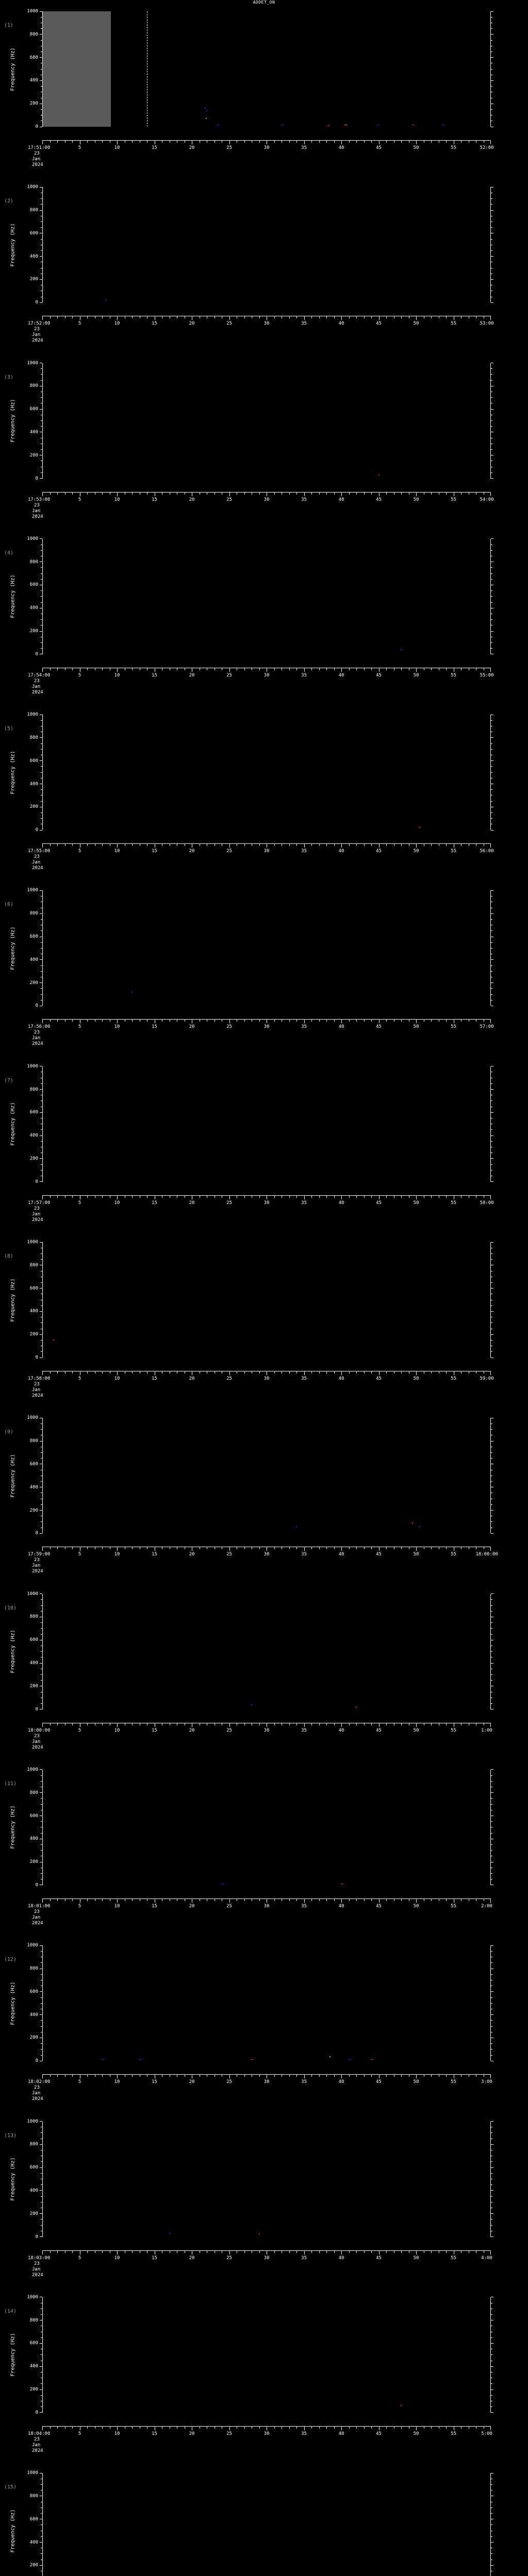 This screenshot has height=2576, width=528. Describe the element at coordinates (33, 1265) in the screenshot. I see `y-axis-tick-label: 800` at that location.